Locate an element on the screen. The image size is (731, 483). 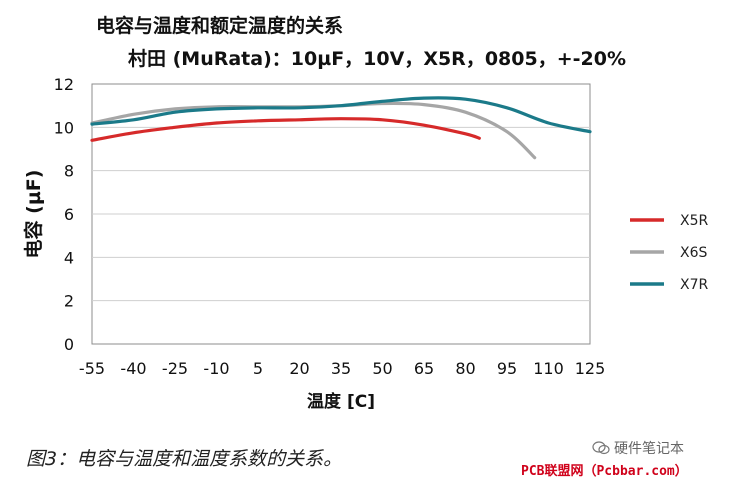
x-tick-label: -10 is located at coordinates (216, 368).